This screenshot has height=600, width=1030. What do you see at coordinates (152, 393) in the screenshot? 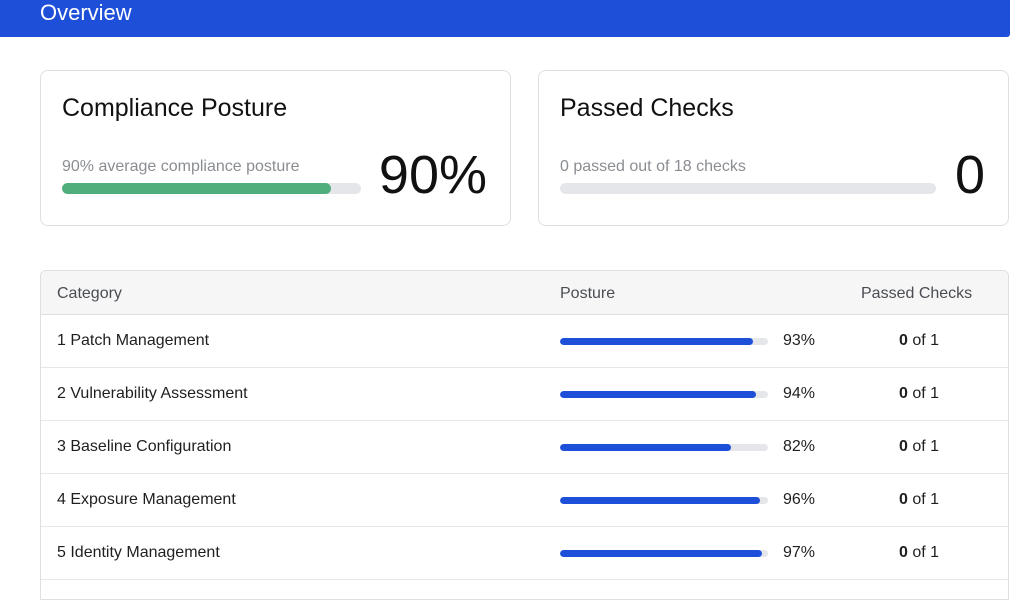
I see `category-name: 2 Vulnerability Assessment` at bounding box center [152, 393].